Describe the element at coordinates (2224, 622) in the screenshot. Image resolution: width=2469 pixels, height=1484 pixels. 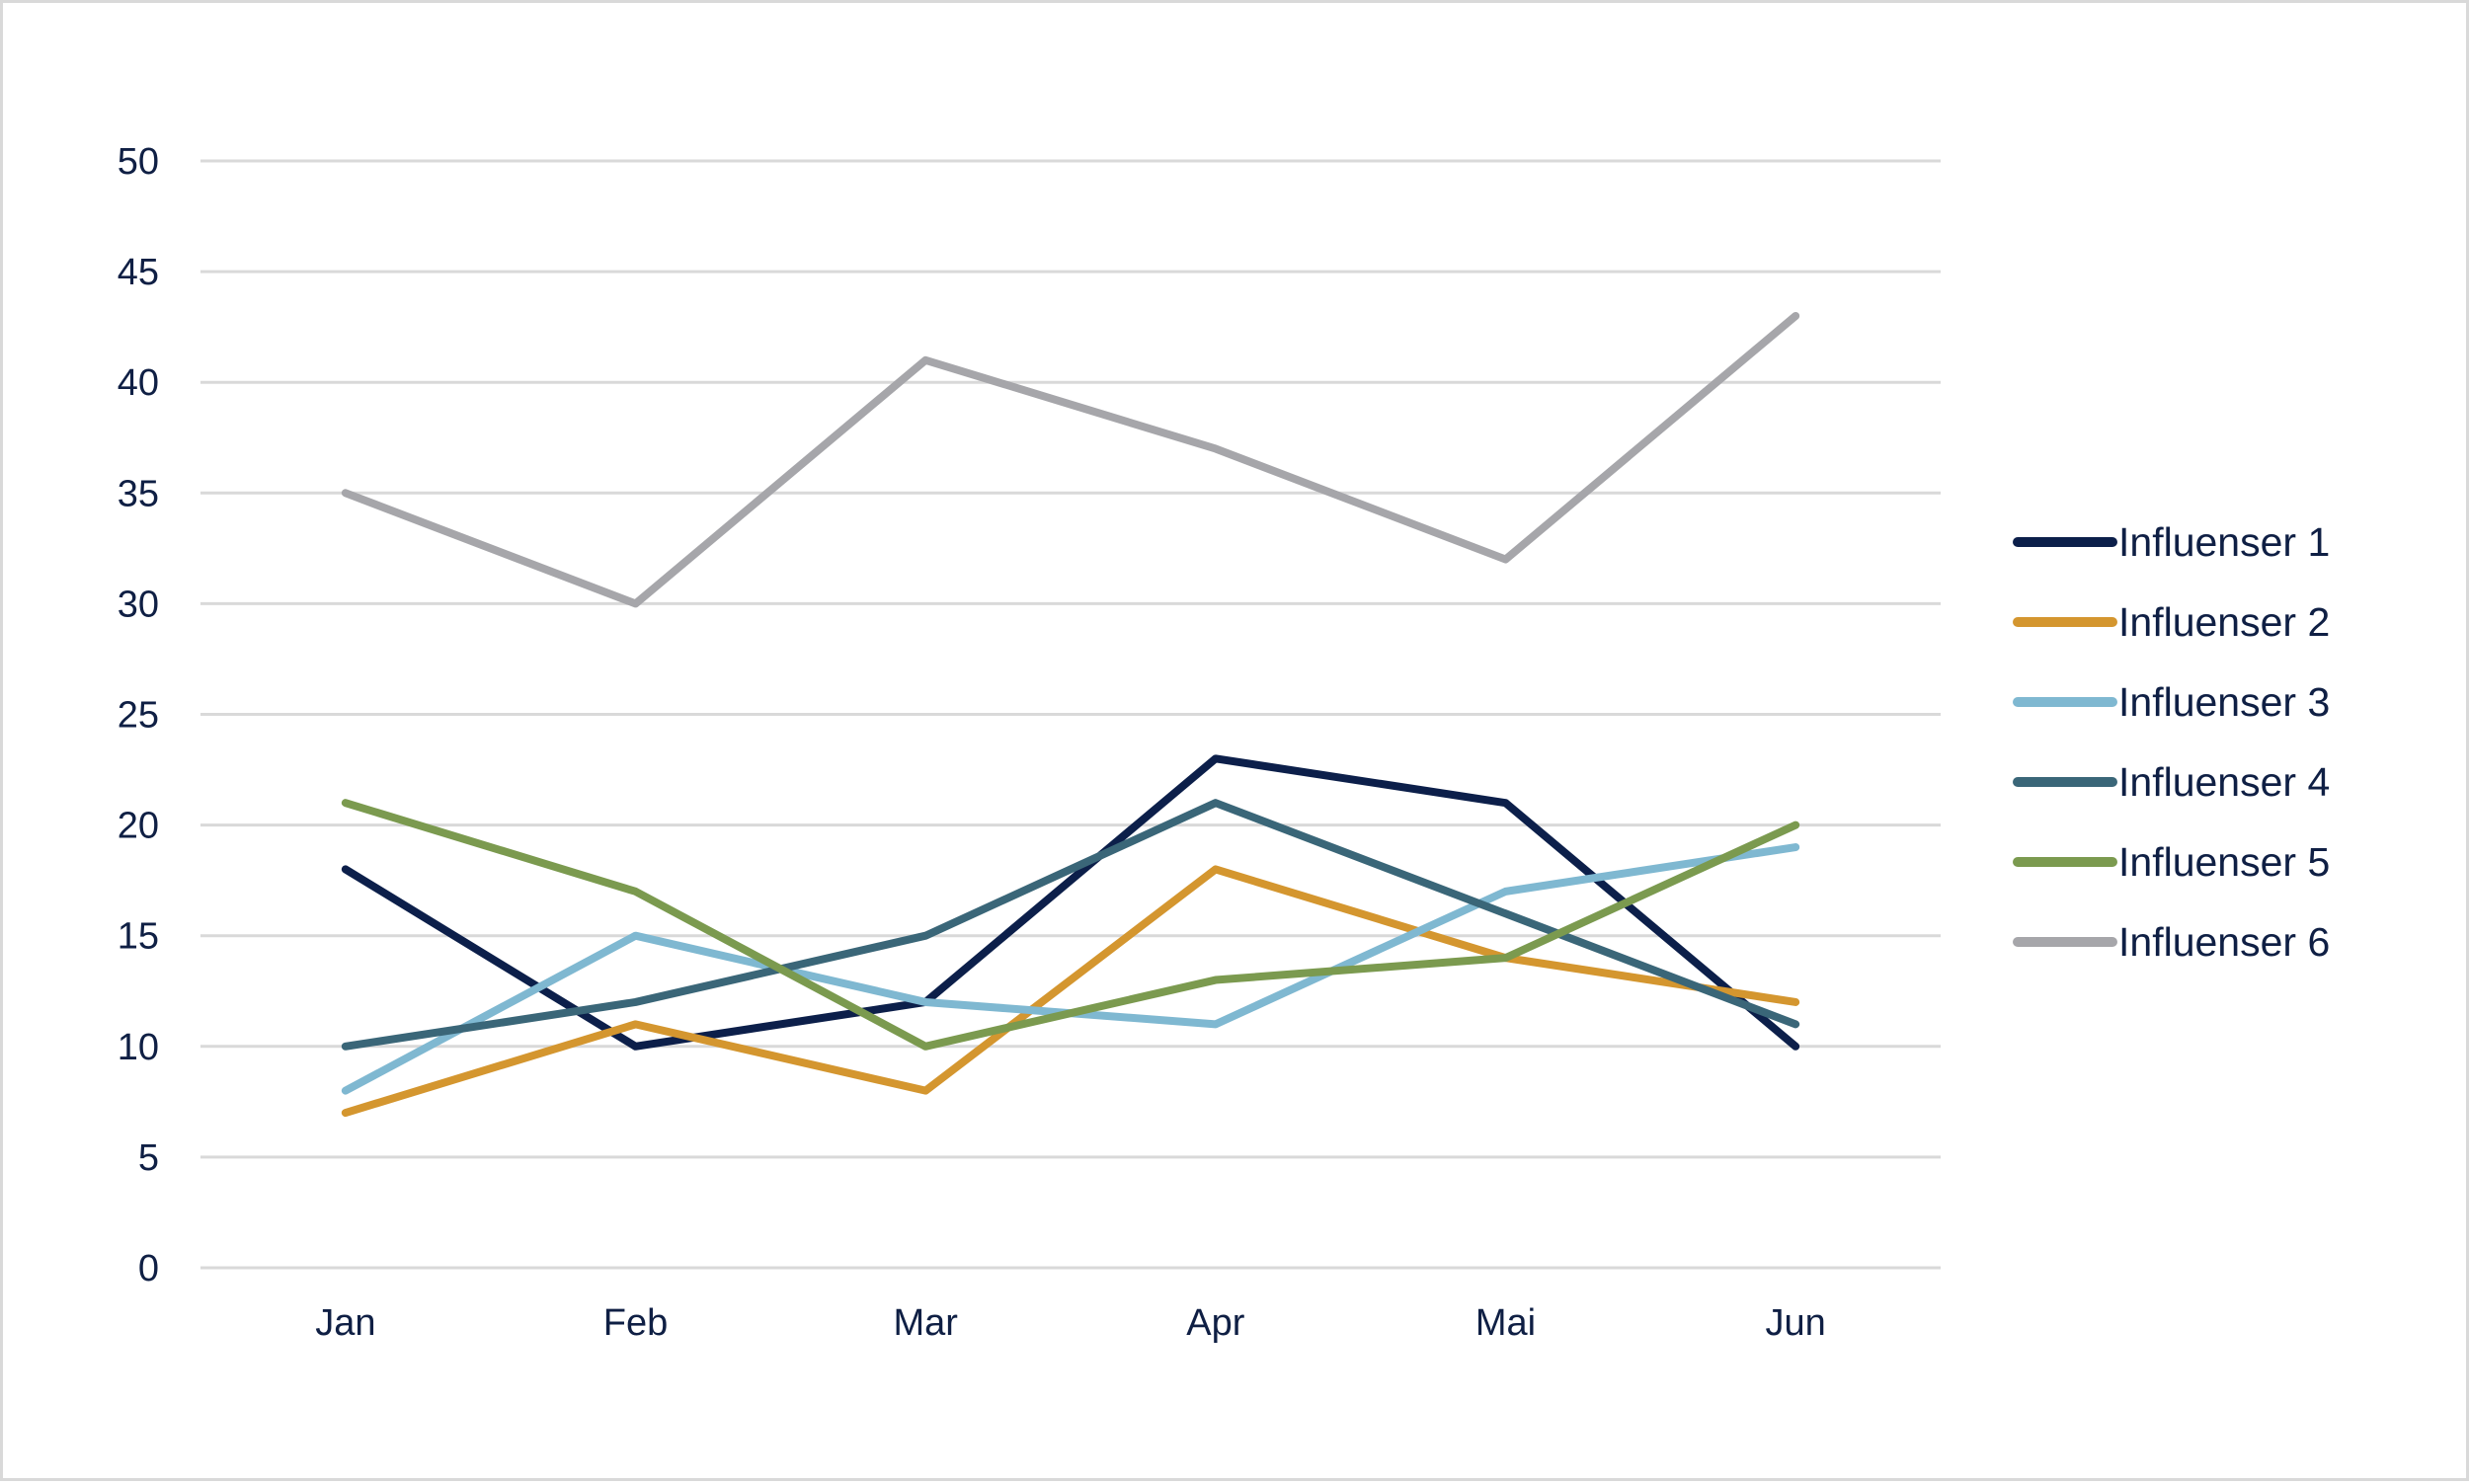
I see `legend-label: Influenser 2` at that location.